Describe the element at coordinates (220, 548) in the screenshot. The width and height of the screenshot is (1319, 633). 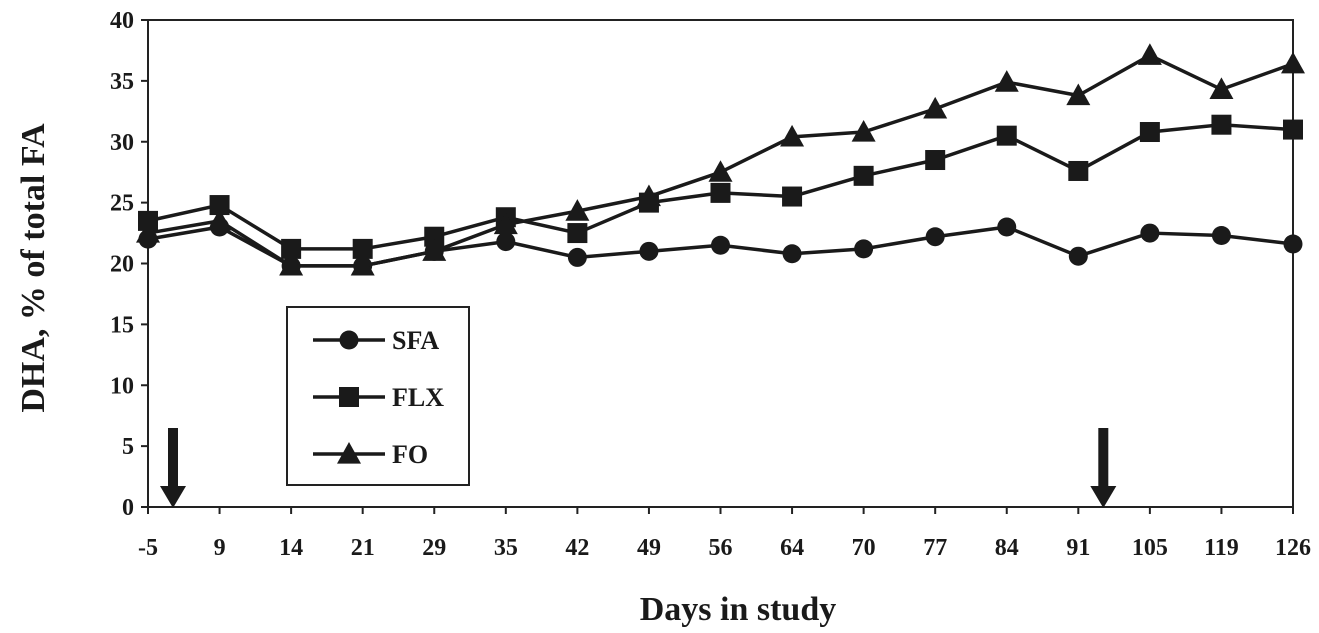
I see `x-tick-label: 9` at that location.